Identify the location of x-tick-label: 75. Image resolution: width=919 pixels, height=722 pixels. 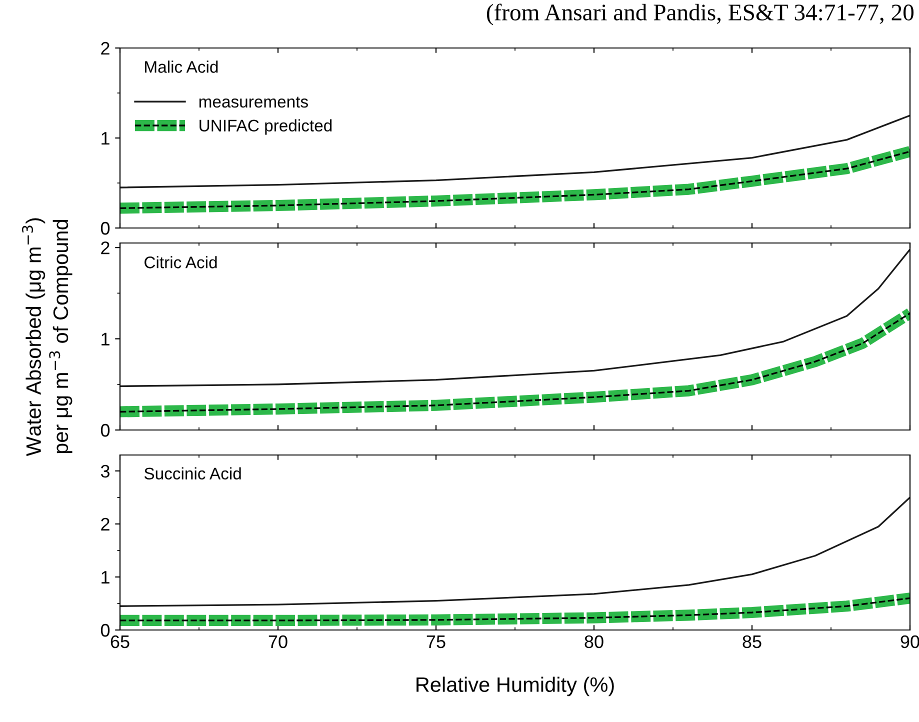
(436, 642).